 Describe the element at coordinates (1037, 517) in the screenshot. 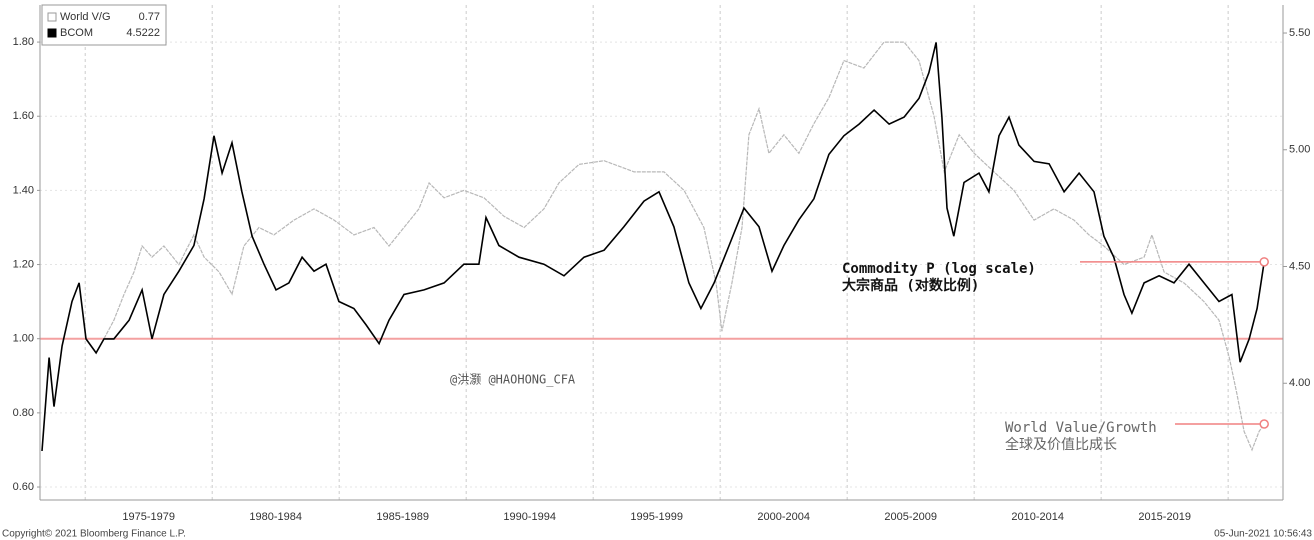

I see `x-tick-label: 2010-2014` at that location.